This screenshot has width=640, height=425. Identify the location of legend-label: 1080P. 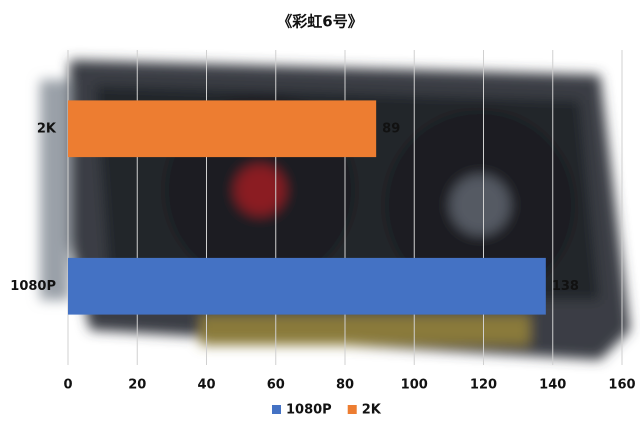
(309, 410).